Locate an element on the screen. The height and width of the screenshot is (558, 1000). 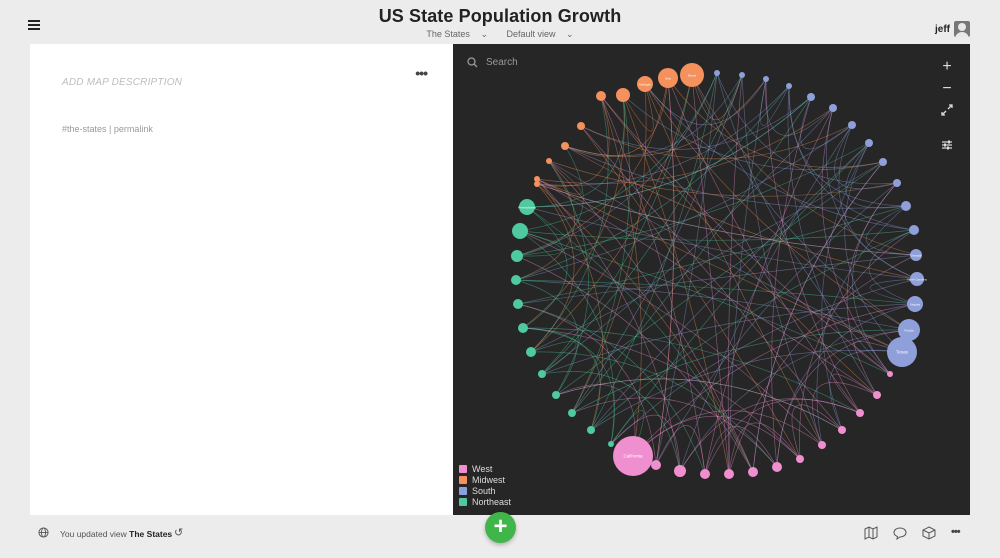
state-node: Ohio is located at coordinates (668, 78).